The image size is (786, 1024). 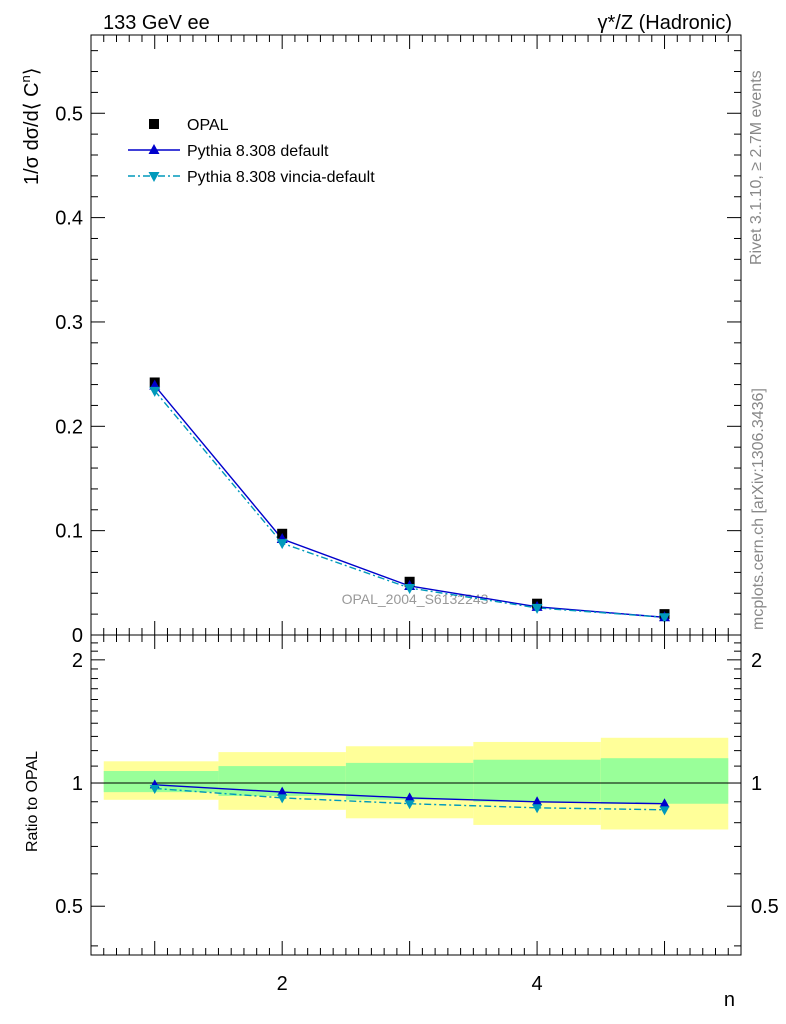 What do you see at coordinates (258, 151) in the screenshot?
I see `legend-label-default: Pythia 8.308 default` at bounding box center [258, 151].